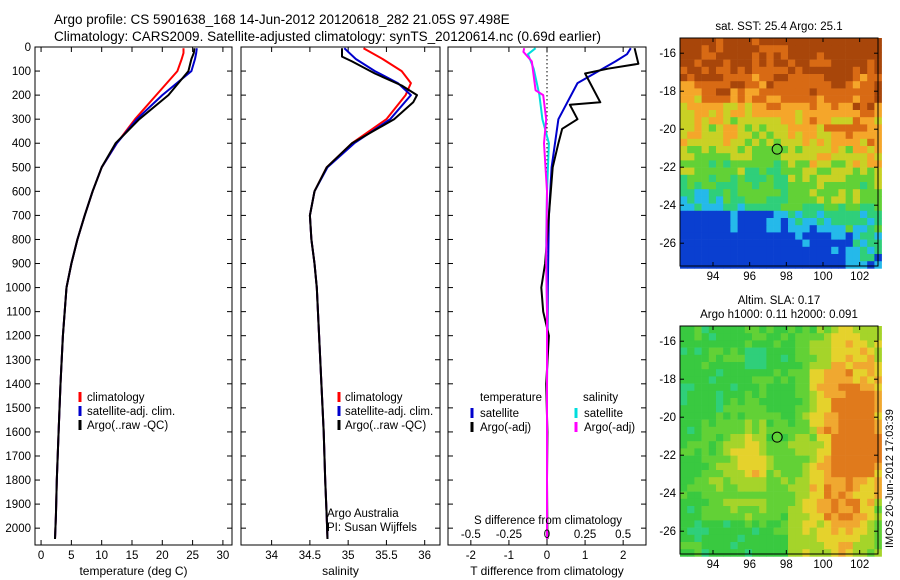  I want to click on y-tick-label: -24, so click(667, 206).